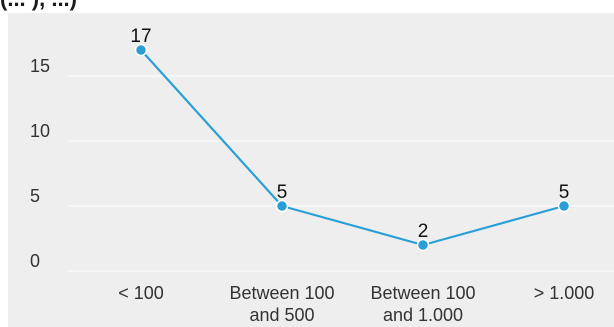 This screenshot has width=614, height=327. What do you see at coordinates (423, 231) in the screenshot?
I see `data-label-2: 2` at bounding box center [423, 231].